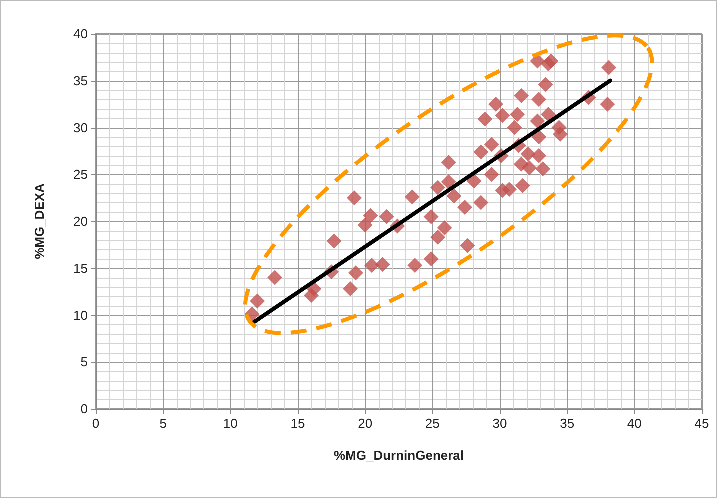  Describe the element at coordinates (702, 423) in the screenshot. I see `x-tick-label: 45` at that location.